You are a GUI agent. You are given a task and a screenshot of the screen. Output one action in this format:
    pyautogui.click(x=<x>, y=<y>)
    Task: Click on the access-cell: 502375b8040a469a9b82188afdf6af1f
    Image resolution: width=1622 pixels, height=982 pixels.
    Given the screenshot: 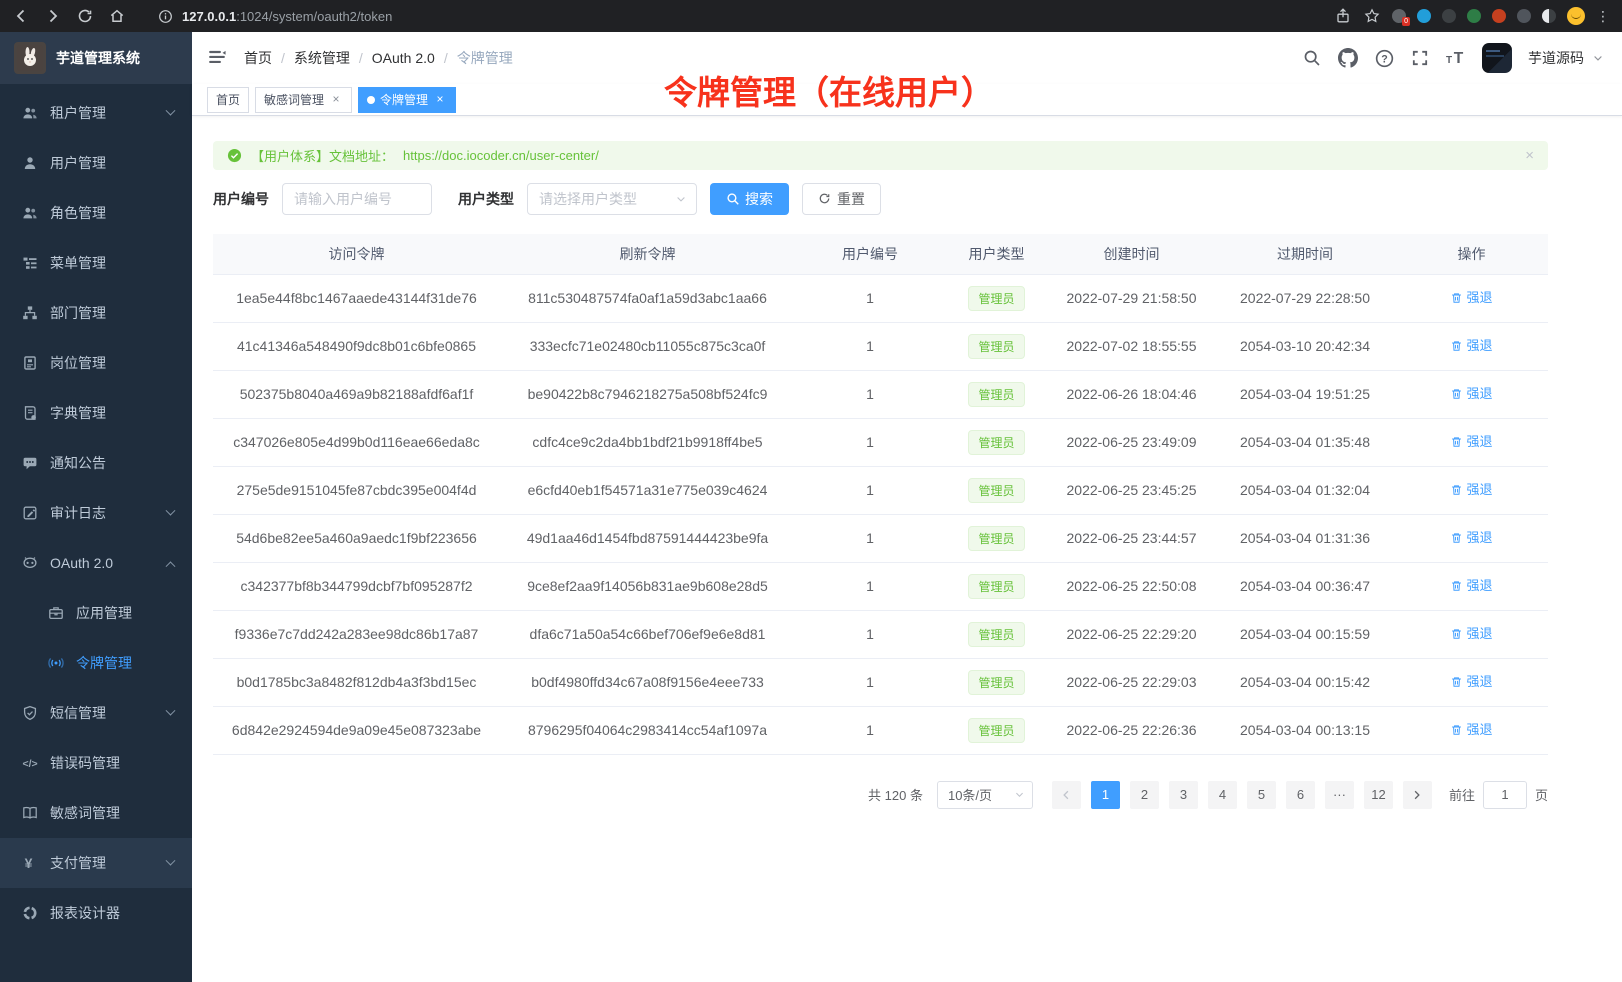 What is the action you would take?
    pyautogui.click(x=356, y=394)
    